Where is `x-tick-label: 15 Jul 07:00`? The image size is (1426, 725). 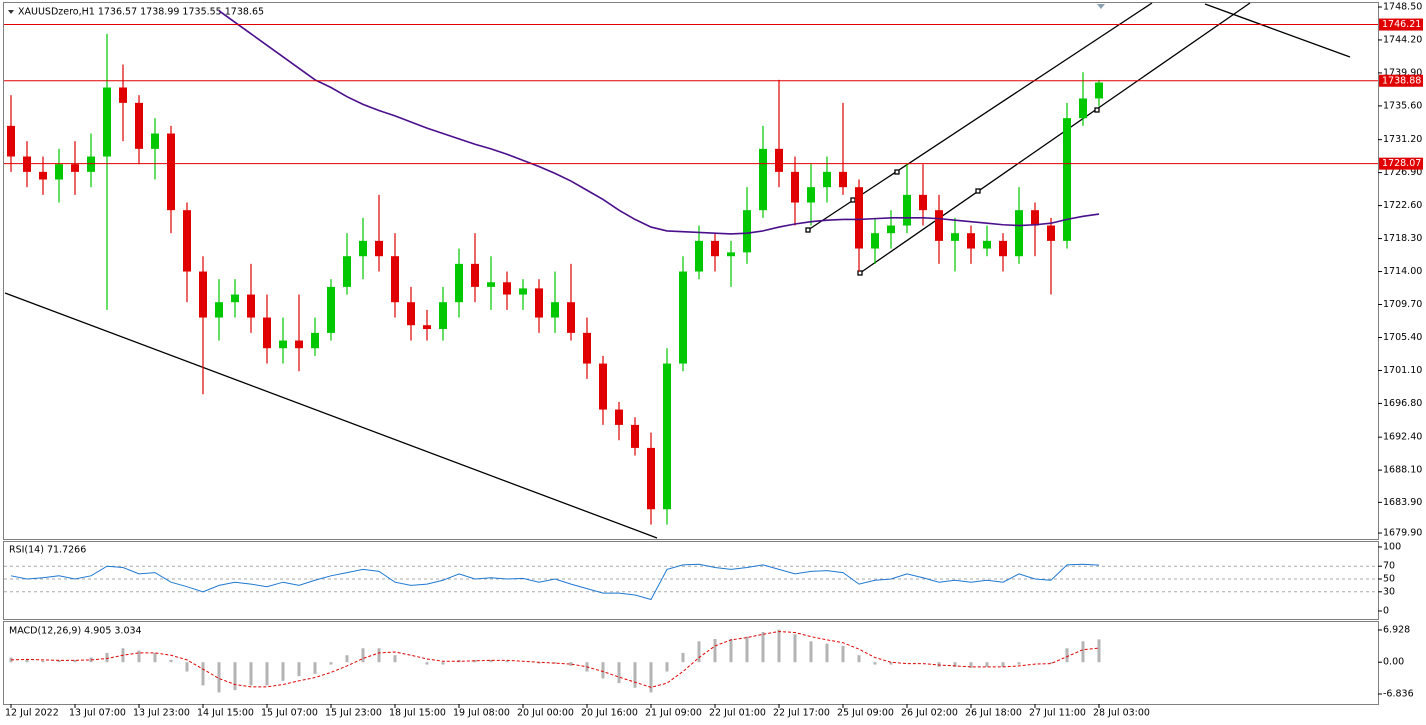
x-tick-label: 15 Jul 07:00 is located at coordinates (289, 713).